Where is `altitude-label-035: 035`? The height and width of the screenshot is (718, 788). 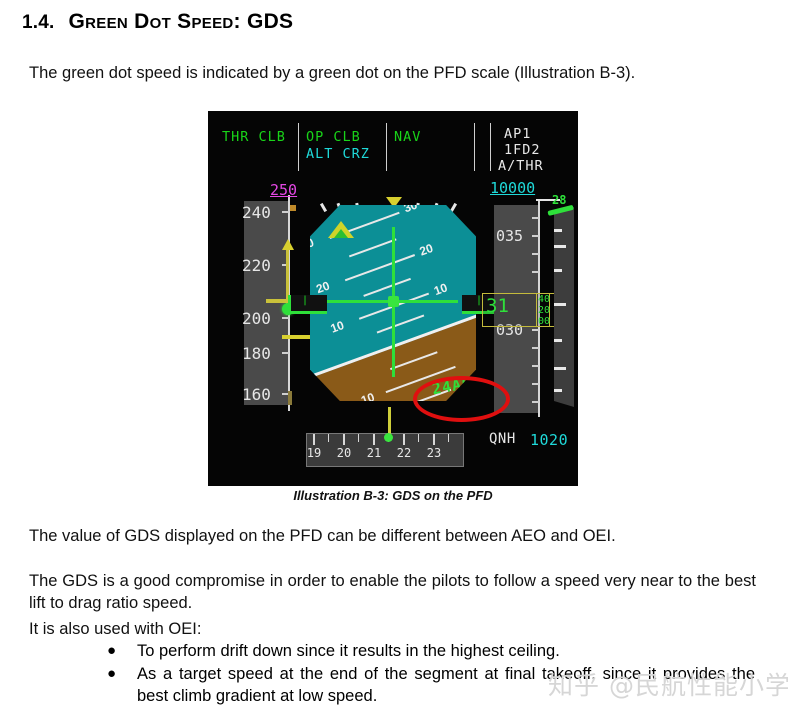
altitude-label-035: 035 is located at coordinates (510, 236).